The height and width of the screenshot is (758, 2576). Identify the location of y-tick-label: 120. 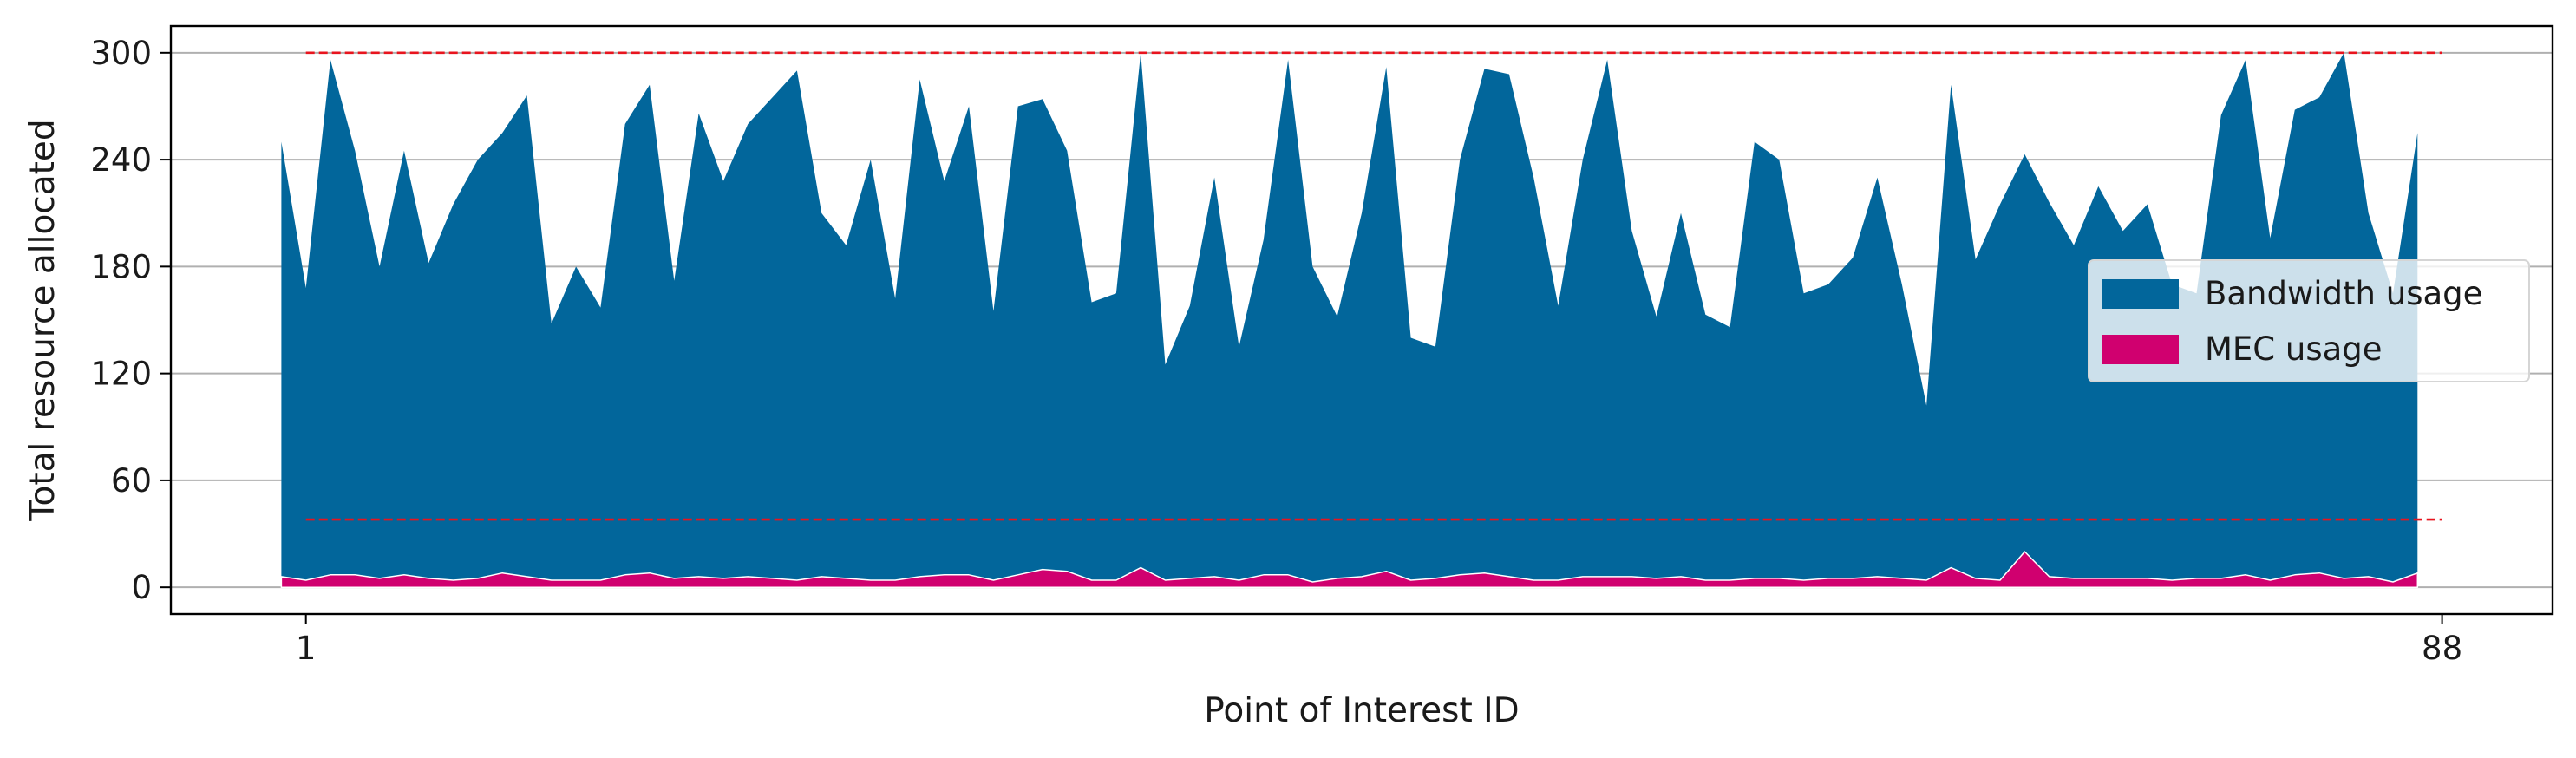
(121, 374).